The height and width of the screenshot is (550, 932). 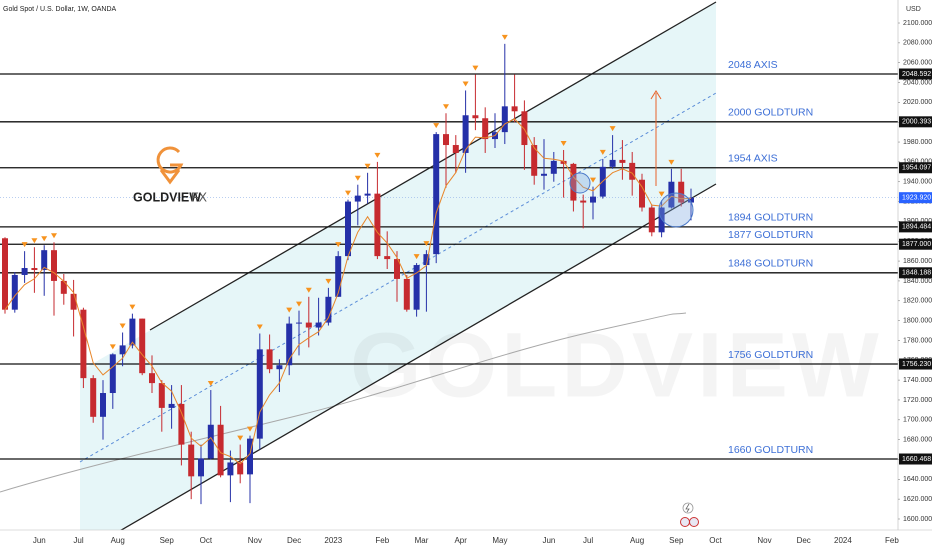 I want to click on x-tick-label: Apr, so click(x=460, y=540).